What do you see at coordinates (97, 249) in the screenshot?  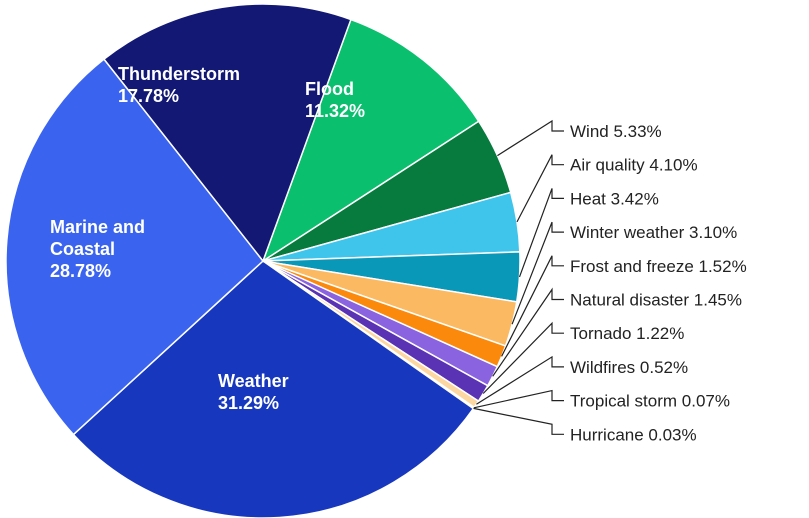 I see `data-label-marine-and-coastal: Marine and Coastal 28.78%` at bounding box center [97, 249].